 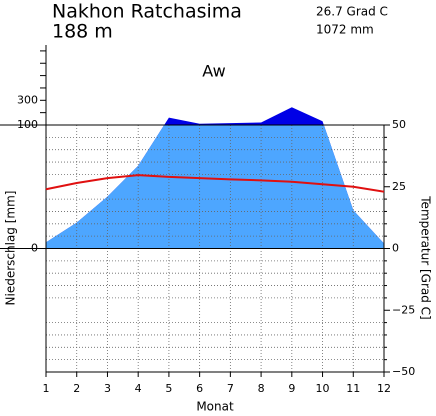 I want to click on y2-tick-label: −25, so click(x=403, y=309).